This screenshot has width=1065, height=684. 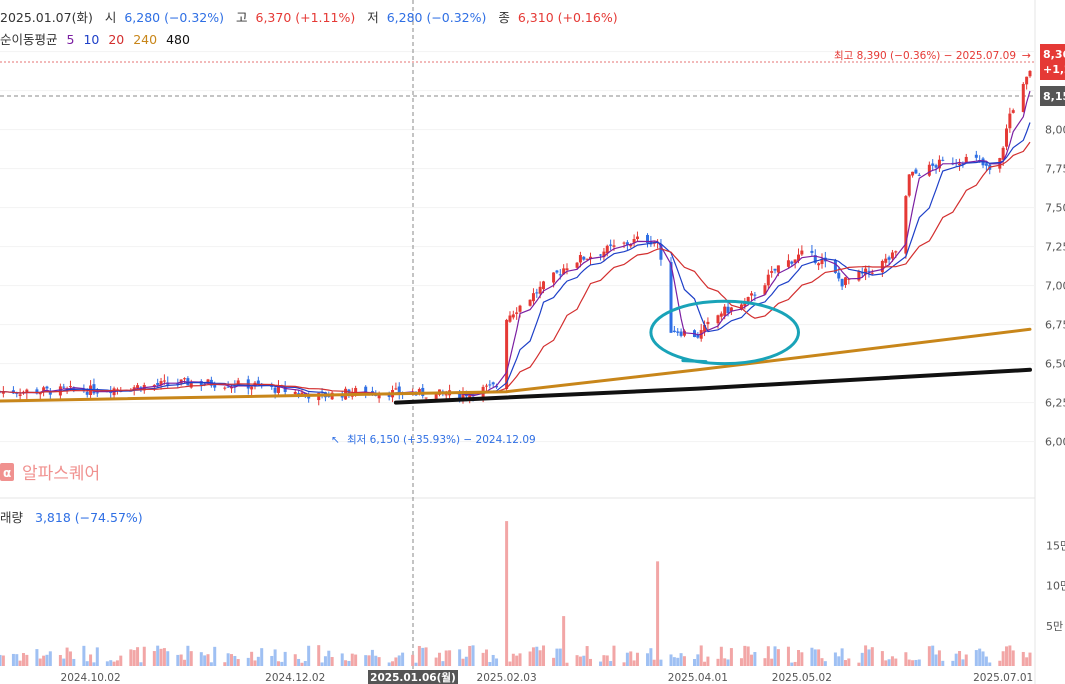 I want to click on crosshair-date-tag-bg, so click(x=413, y=677).